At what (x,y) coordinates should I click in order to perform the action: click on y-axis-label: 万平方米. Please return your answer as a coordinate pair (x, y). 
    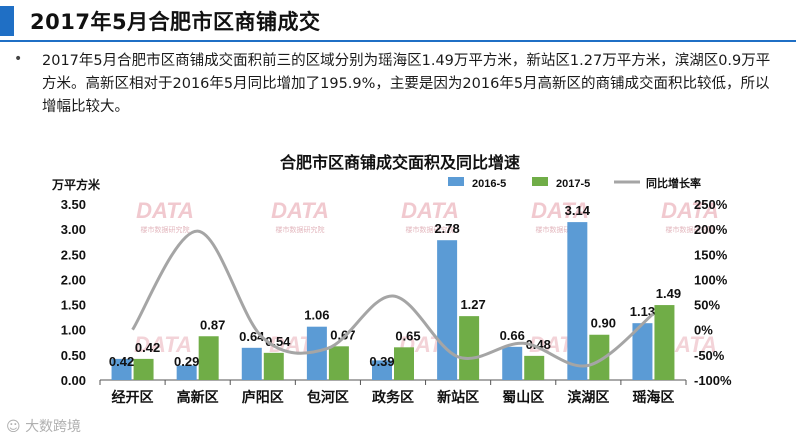
    Looking at the image, I should click on (76, 184).